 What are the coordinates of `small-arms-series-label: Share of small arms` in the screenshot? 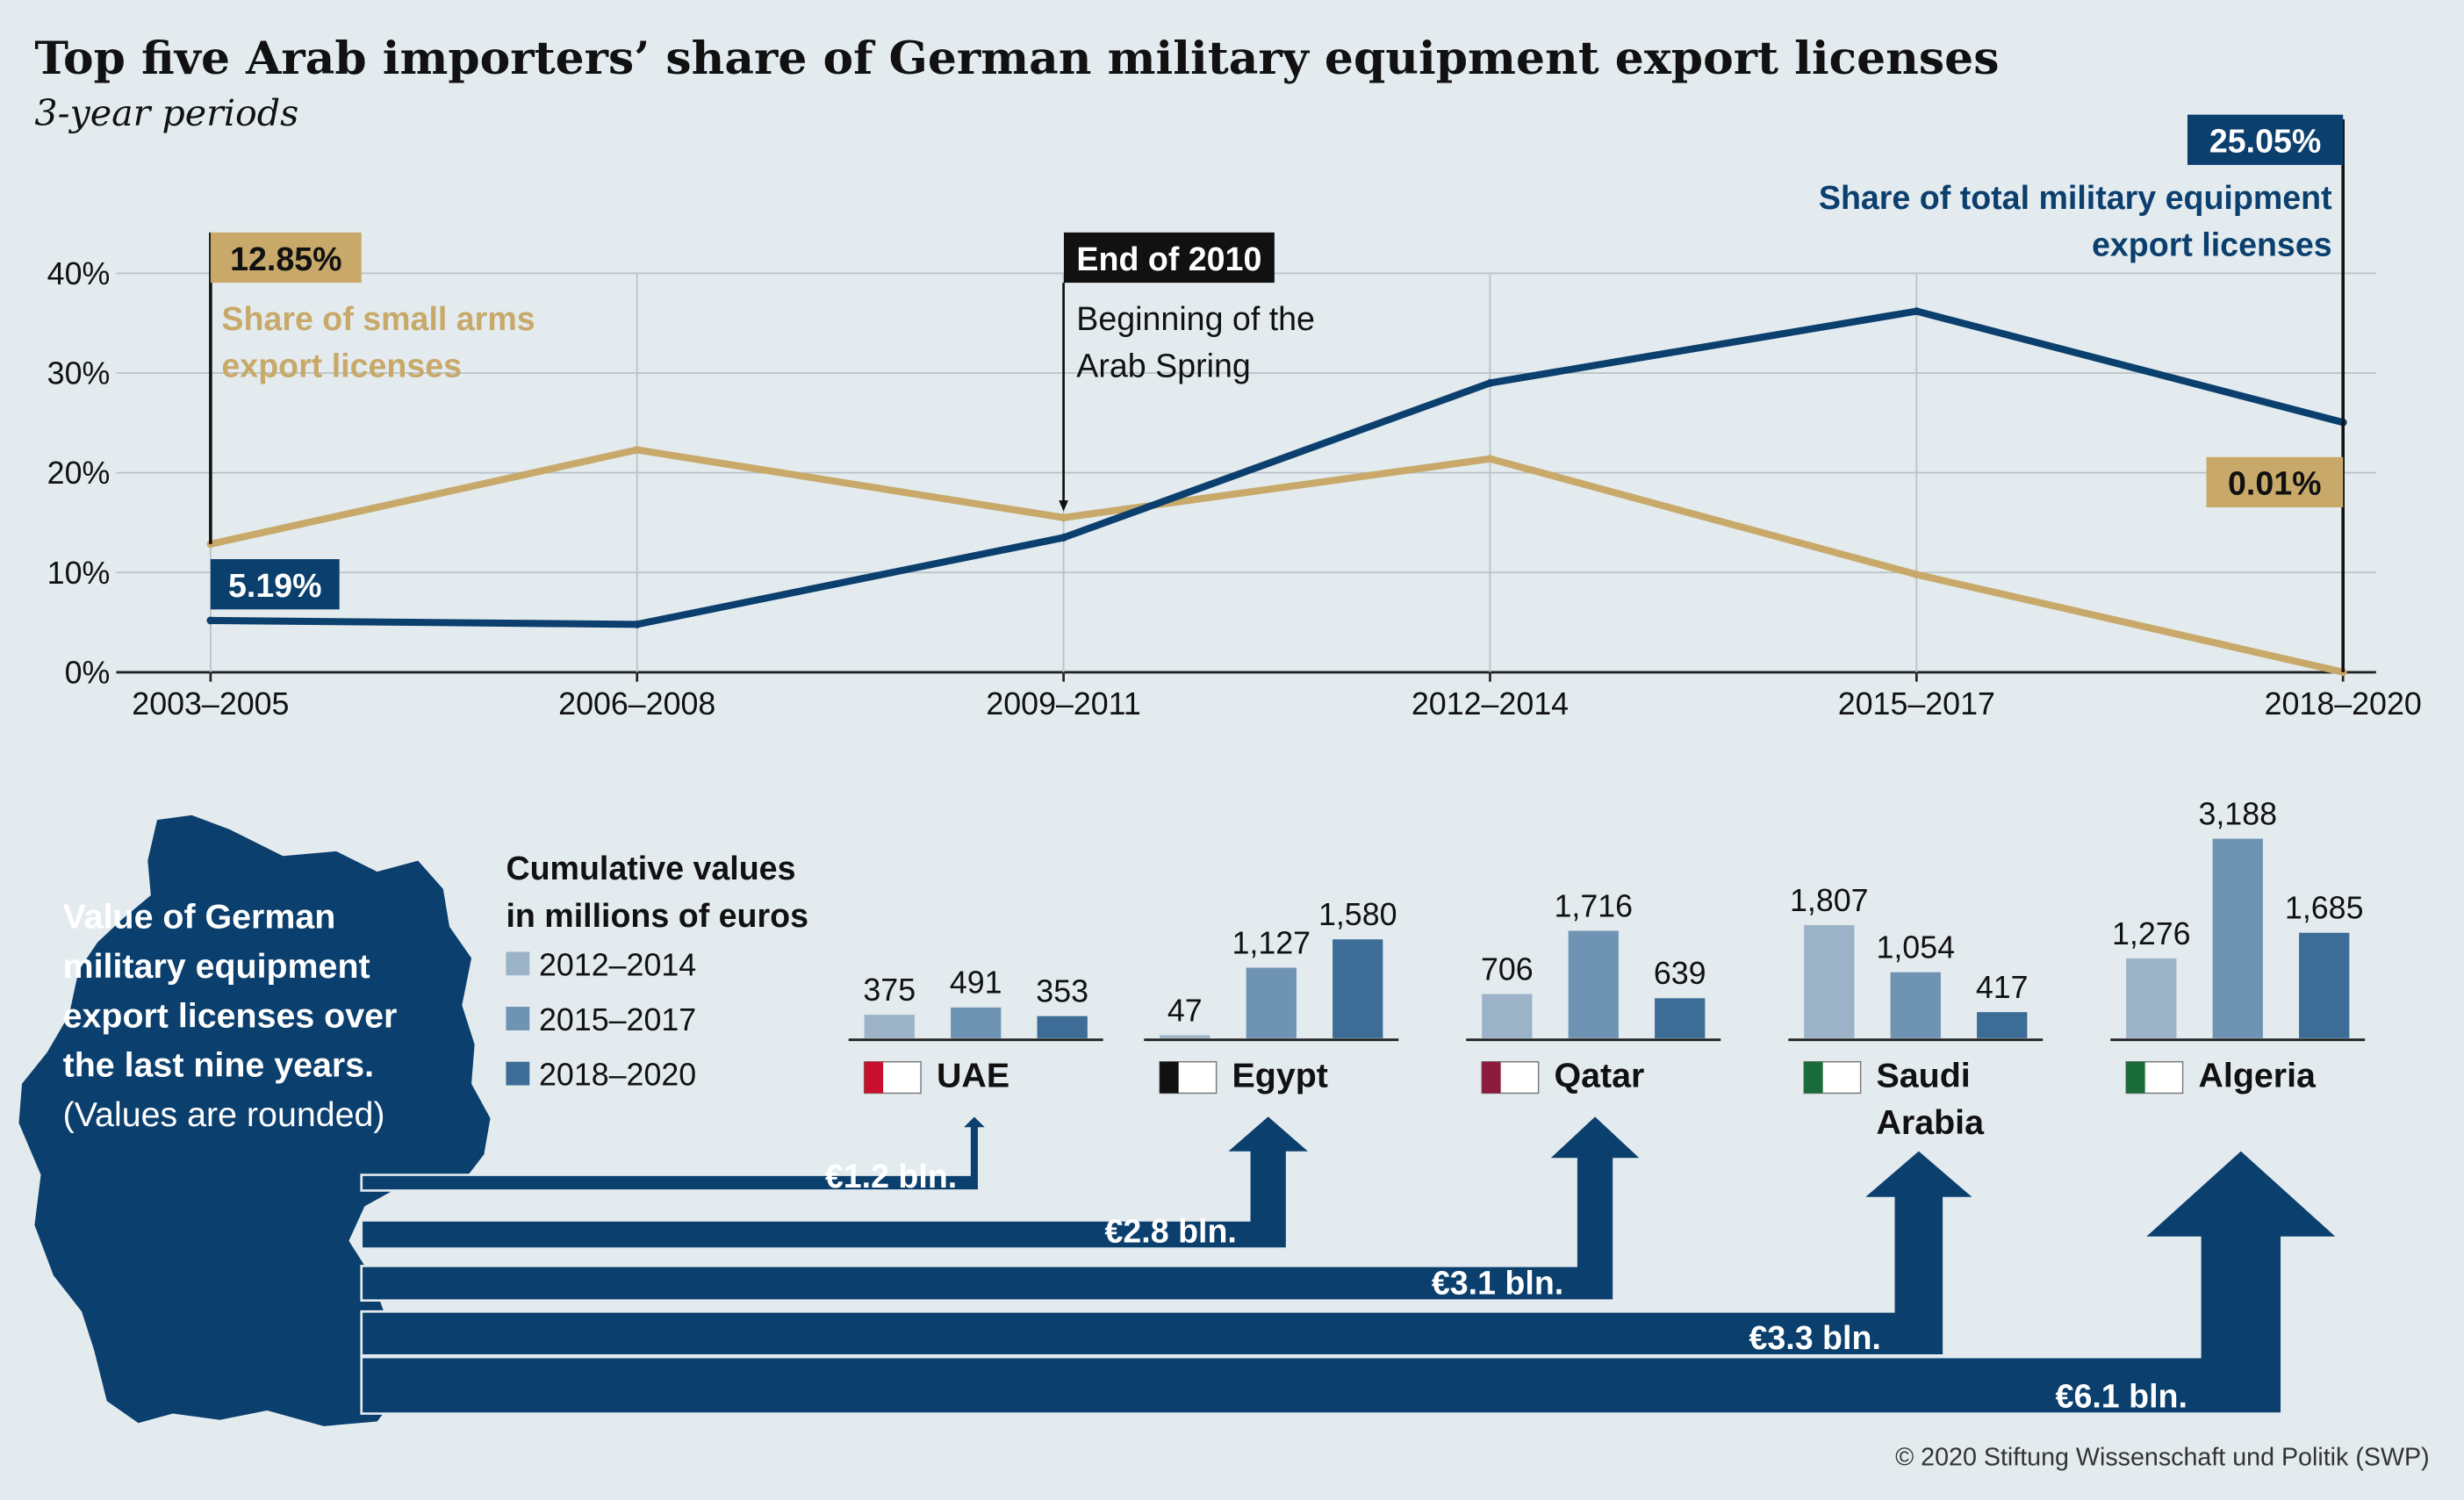 It's located at (378, 318).